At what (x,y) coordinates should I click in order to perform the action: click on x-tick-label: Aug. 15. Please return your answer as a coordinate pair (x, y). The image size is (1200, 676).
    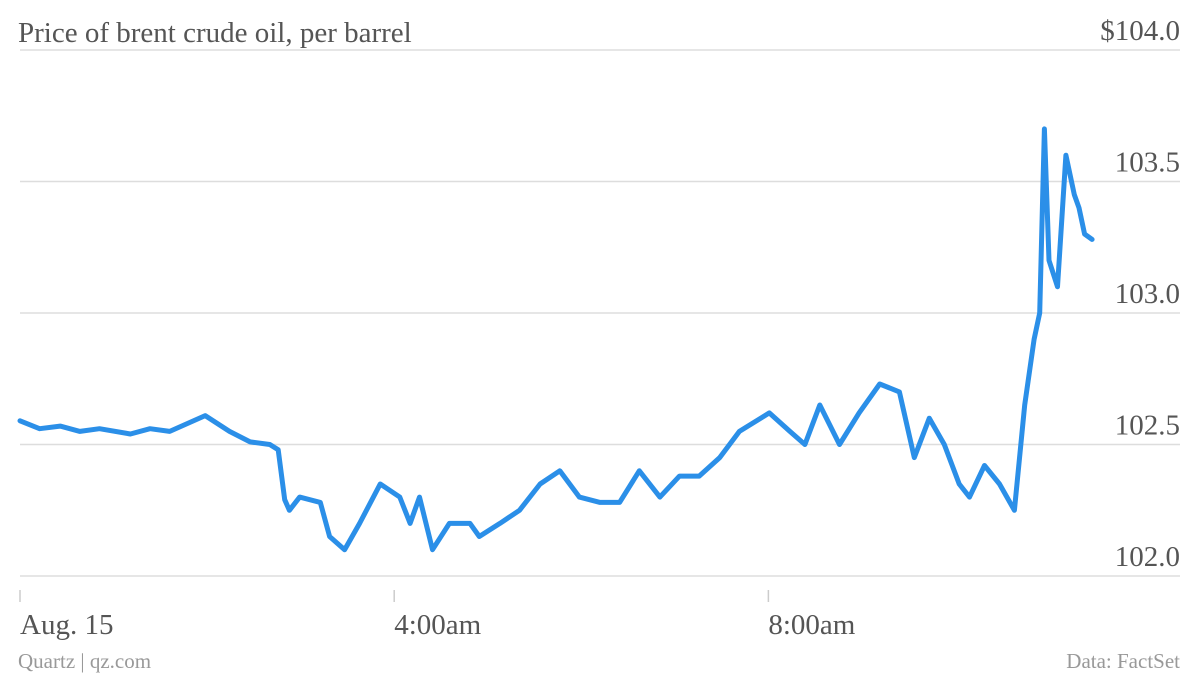
    Looking at the image, I should click on (66, 625).